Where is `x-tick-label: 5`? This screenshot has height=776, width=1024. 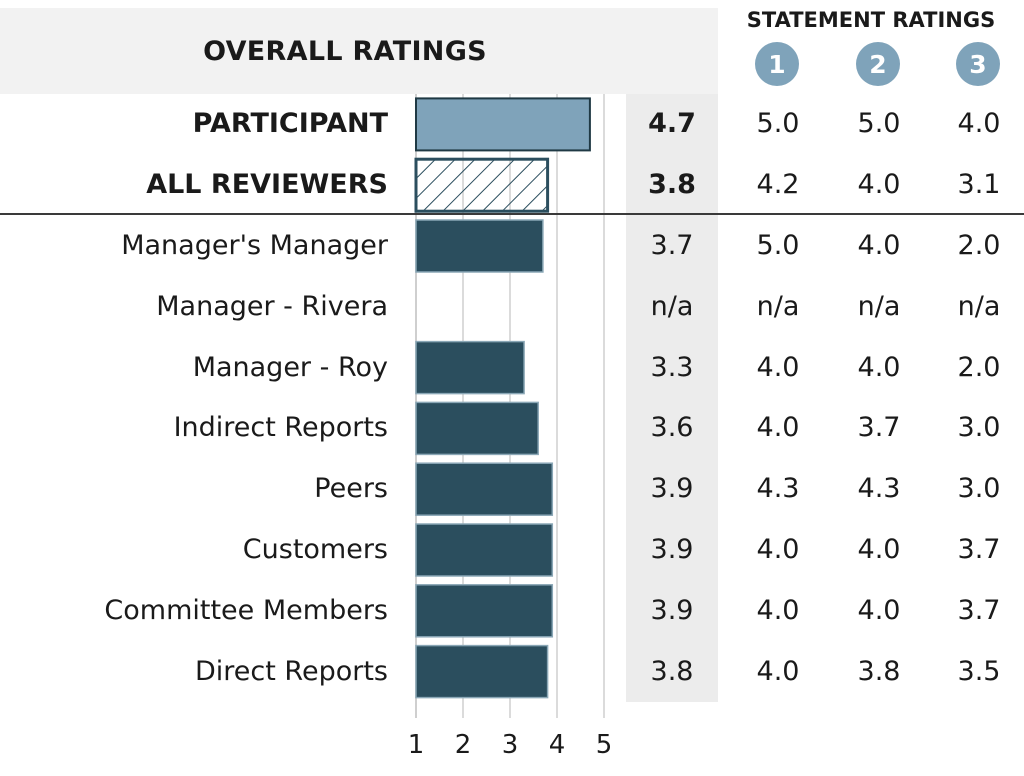 x-tick-label: 5 is located at coordinates (604, 745).